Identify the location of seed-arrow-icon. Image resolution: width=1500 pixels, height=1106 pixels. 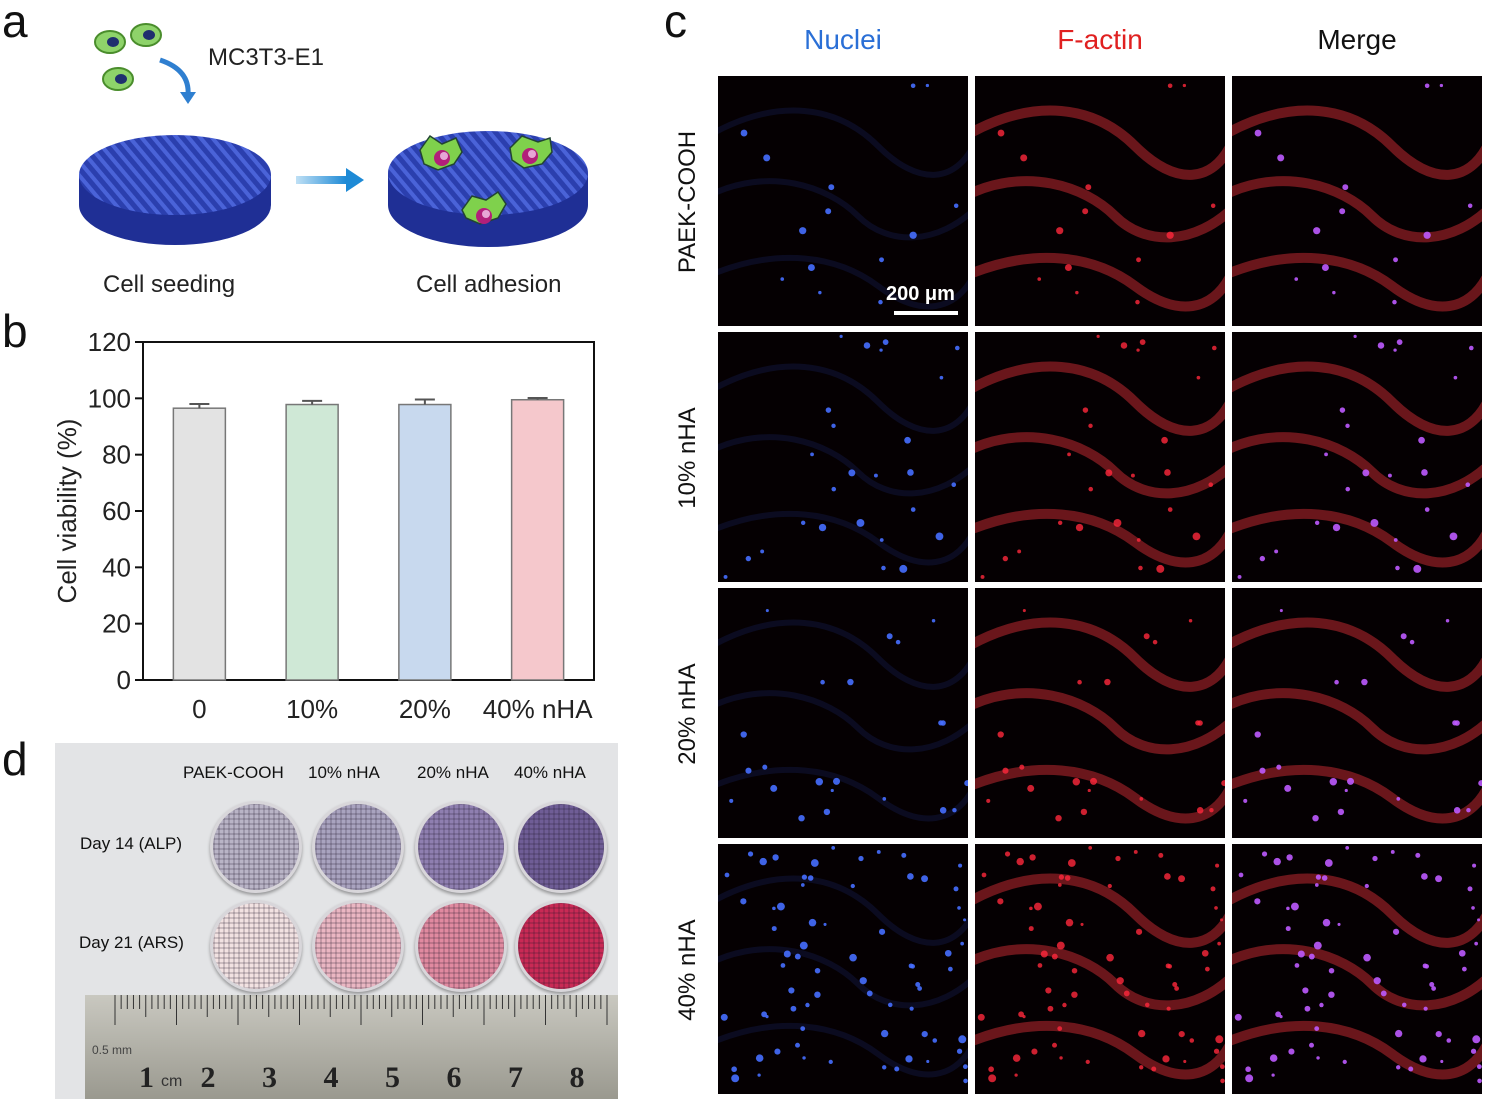
(175, 76).